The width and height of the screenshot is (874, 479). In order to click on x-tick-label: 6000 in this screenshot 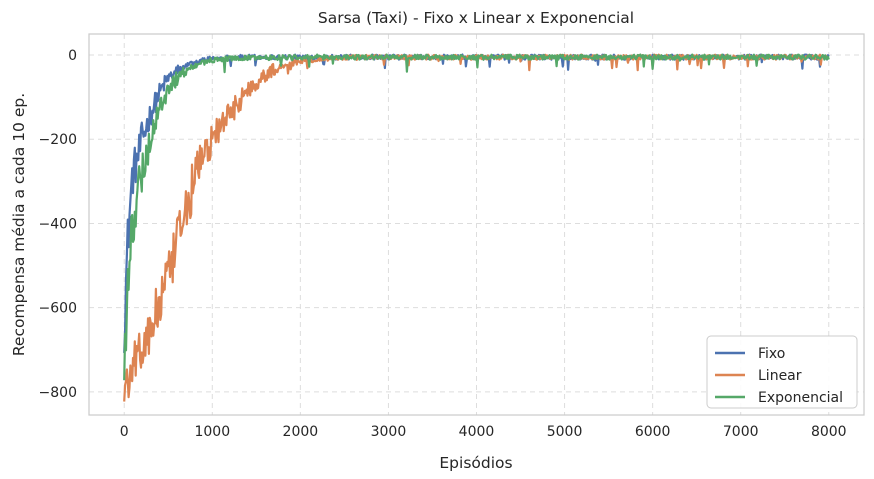, I will do `click(653, 432)`.